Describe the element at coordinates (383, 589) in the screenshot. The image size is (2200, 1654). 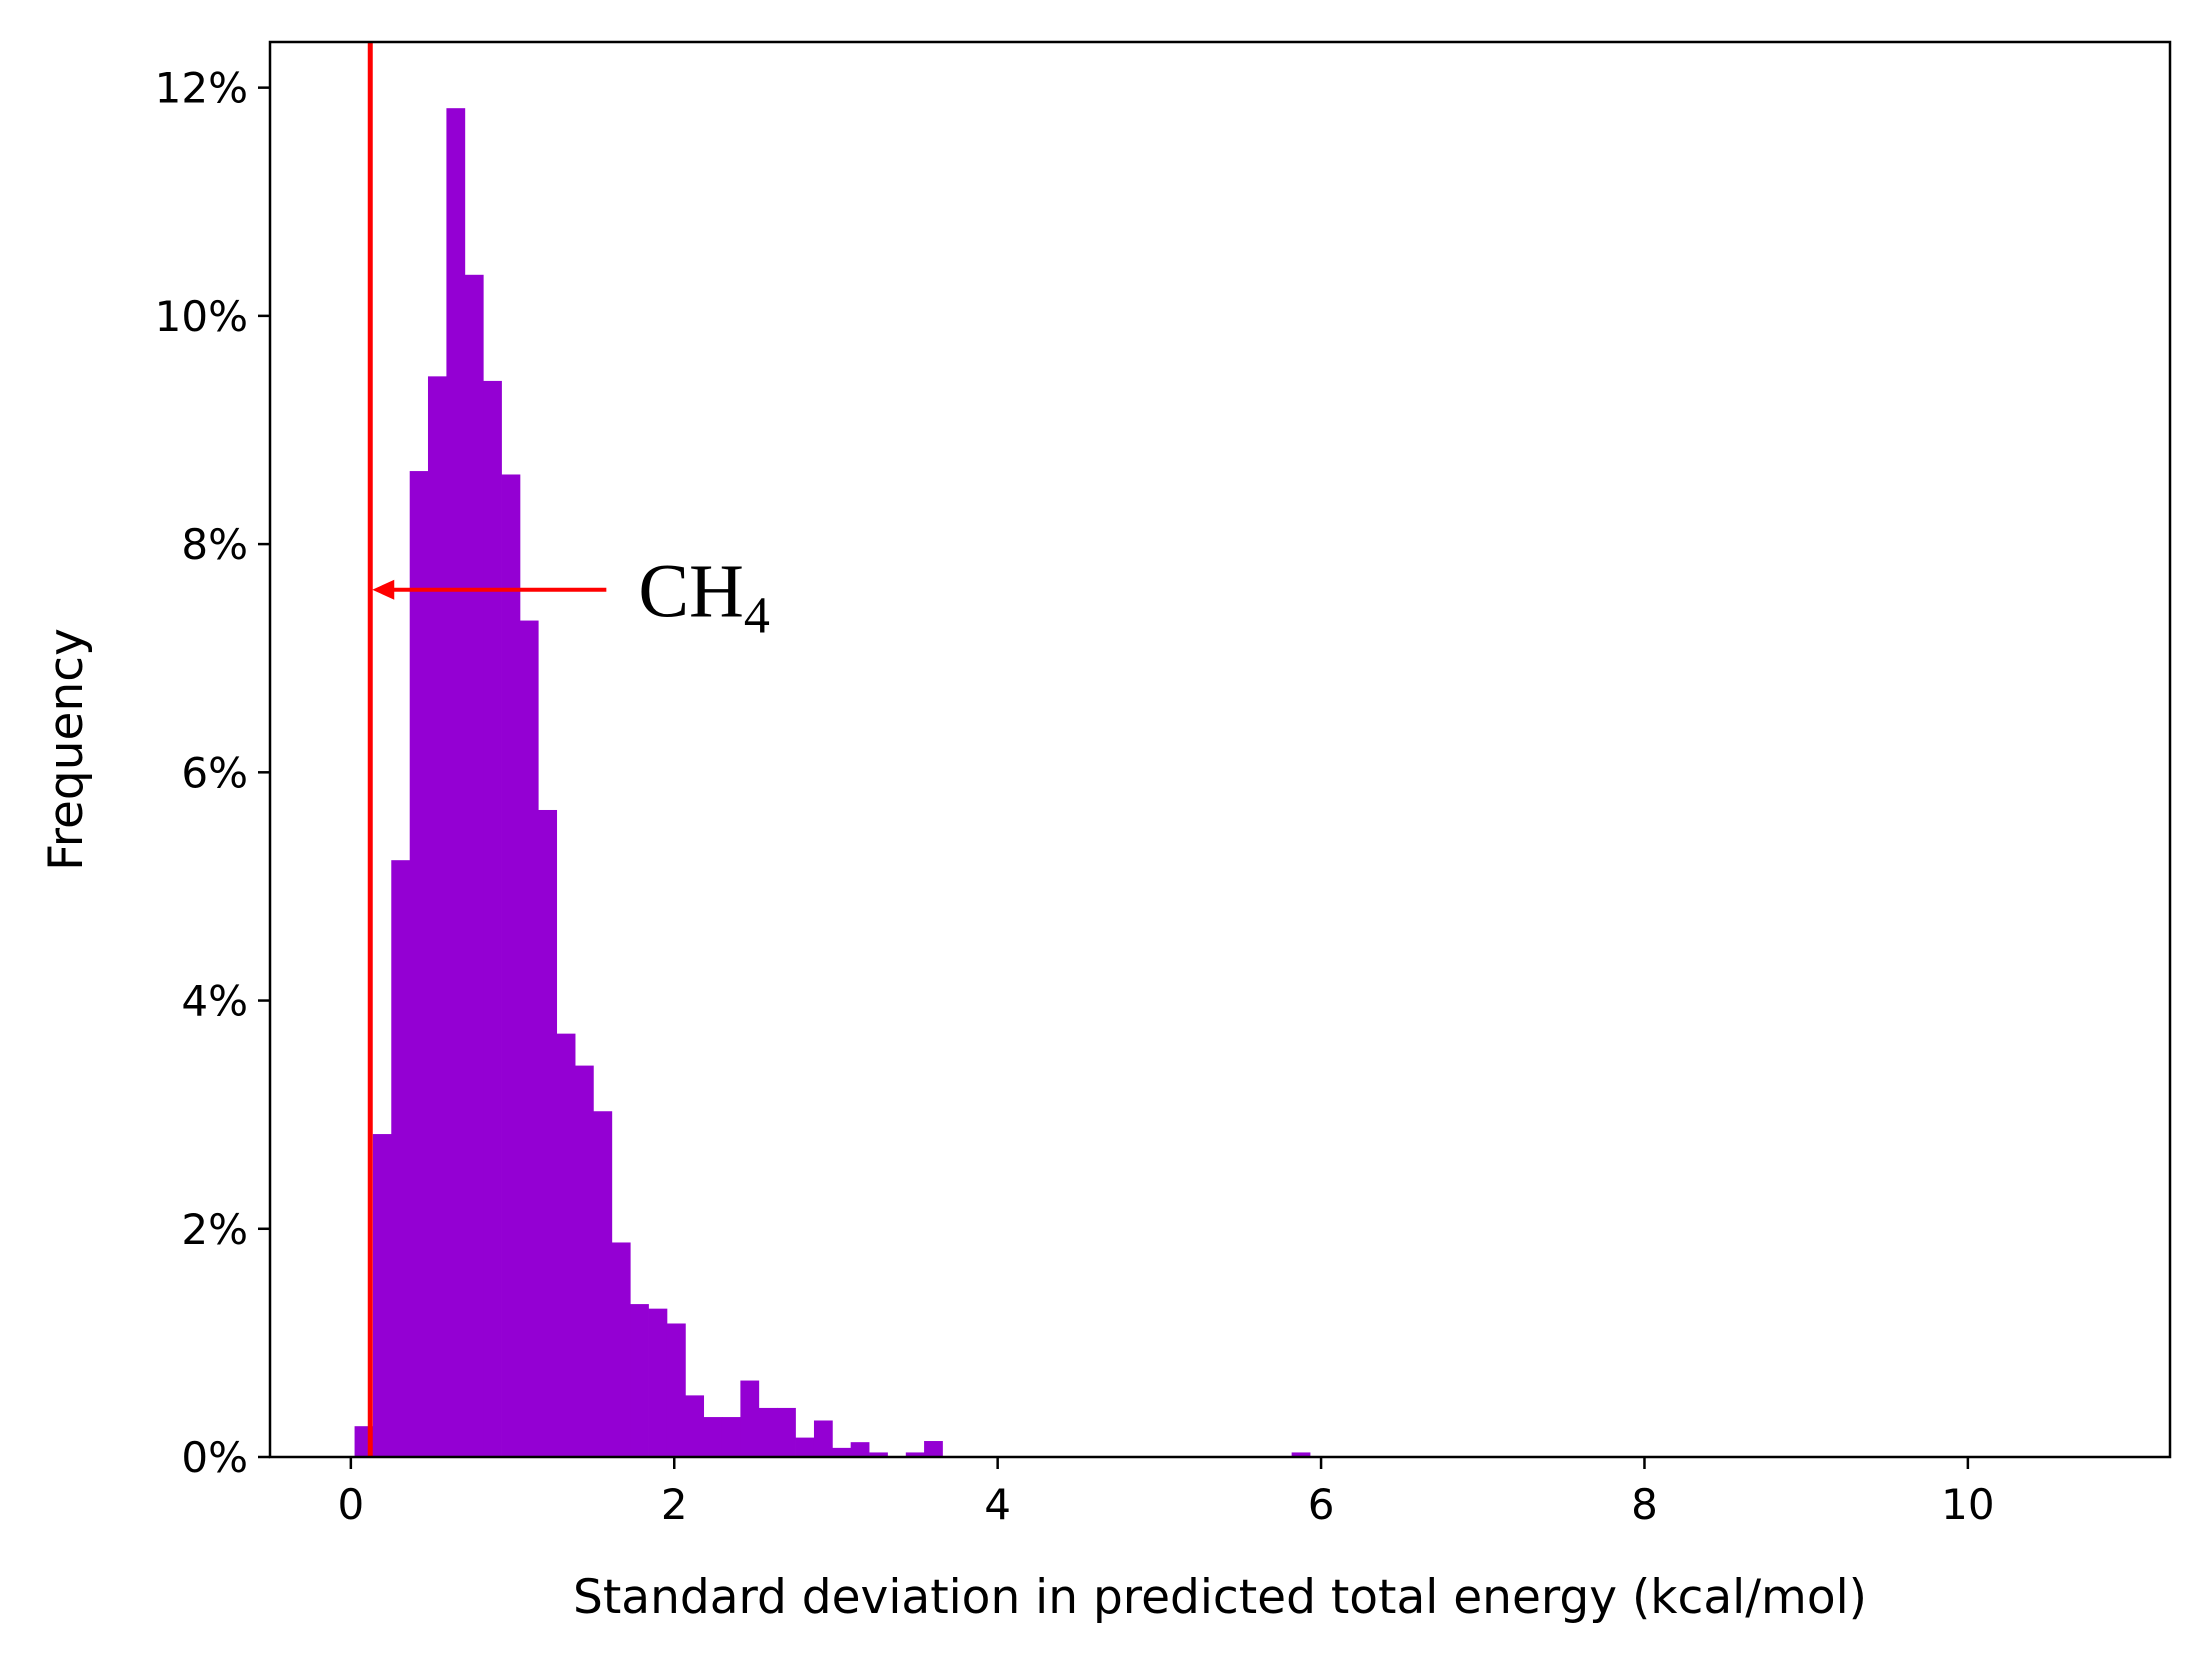
I see `annotation-arrowhead` at that location.